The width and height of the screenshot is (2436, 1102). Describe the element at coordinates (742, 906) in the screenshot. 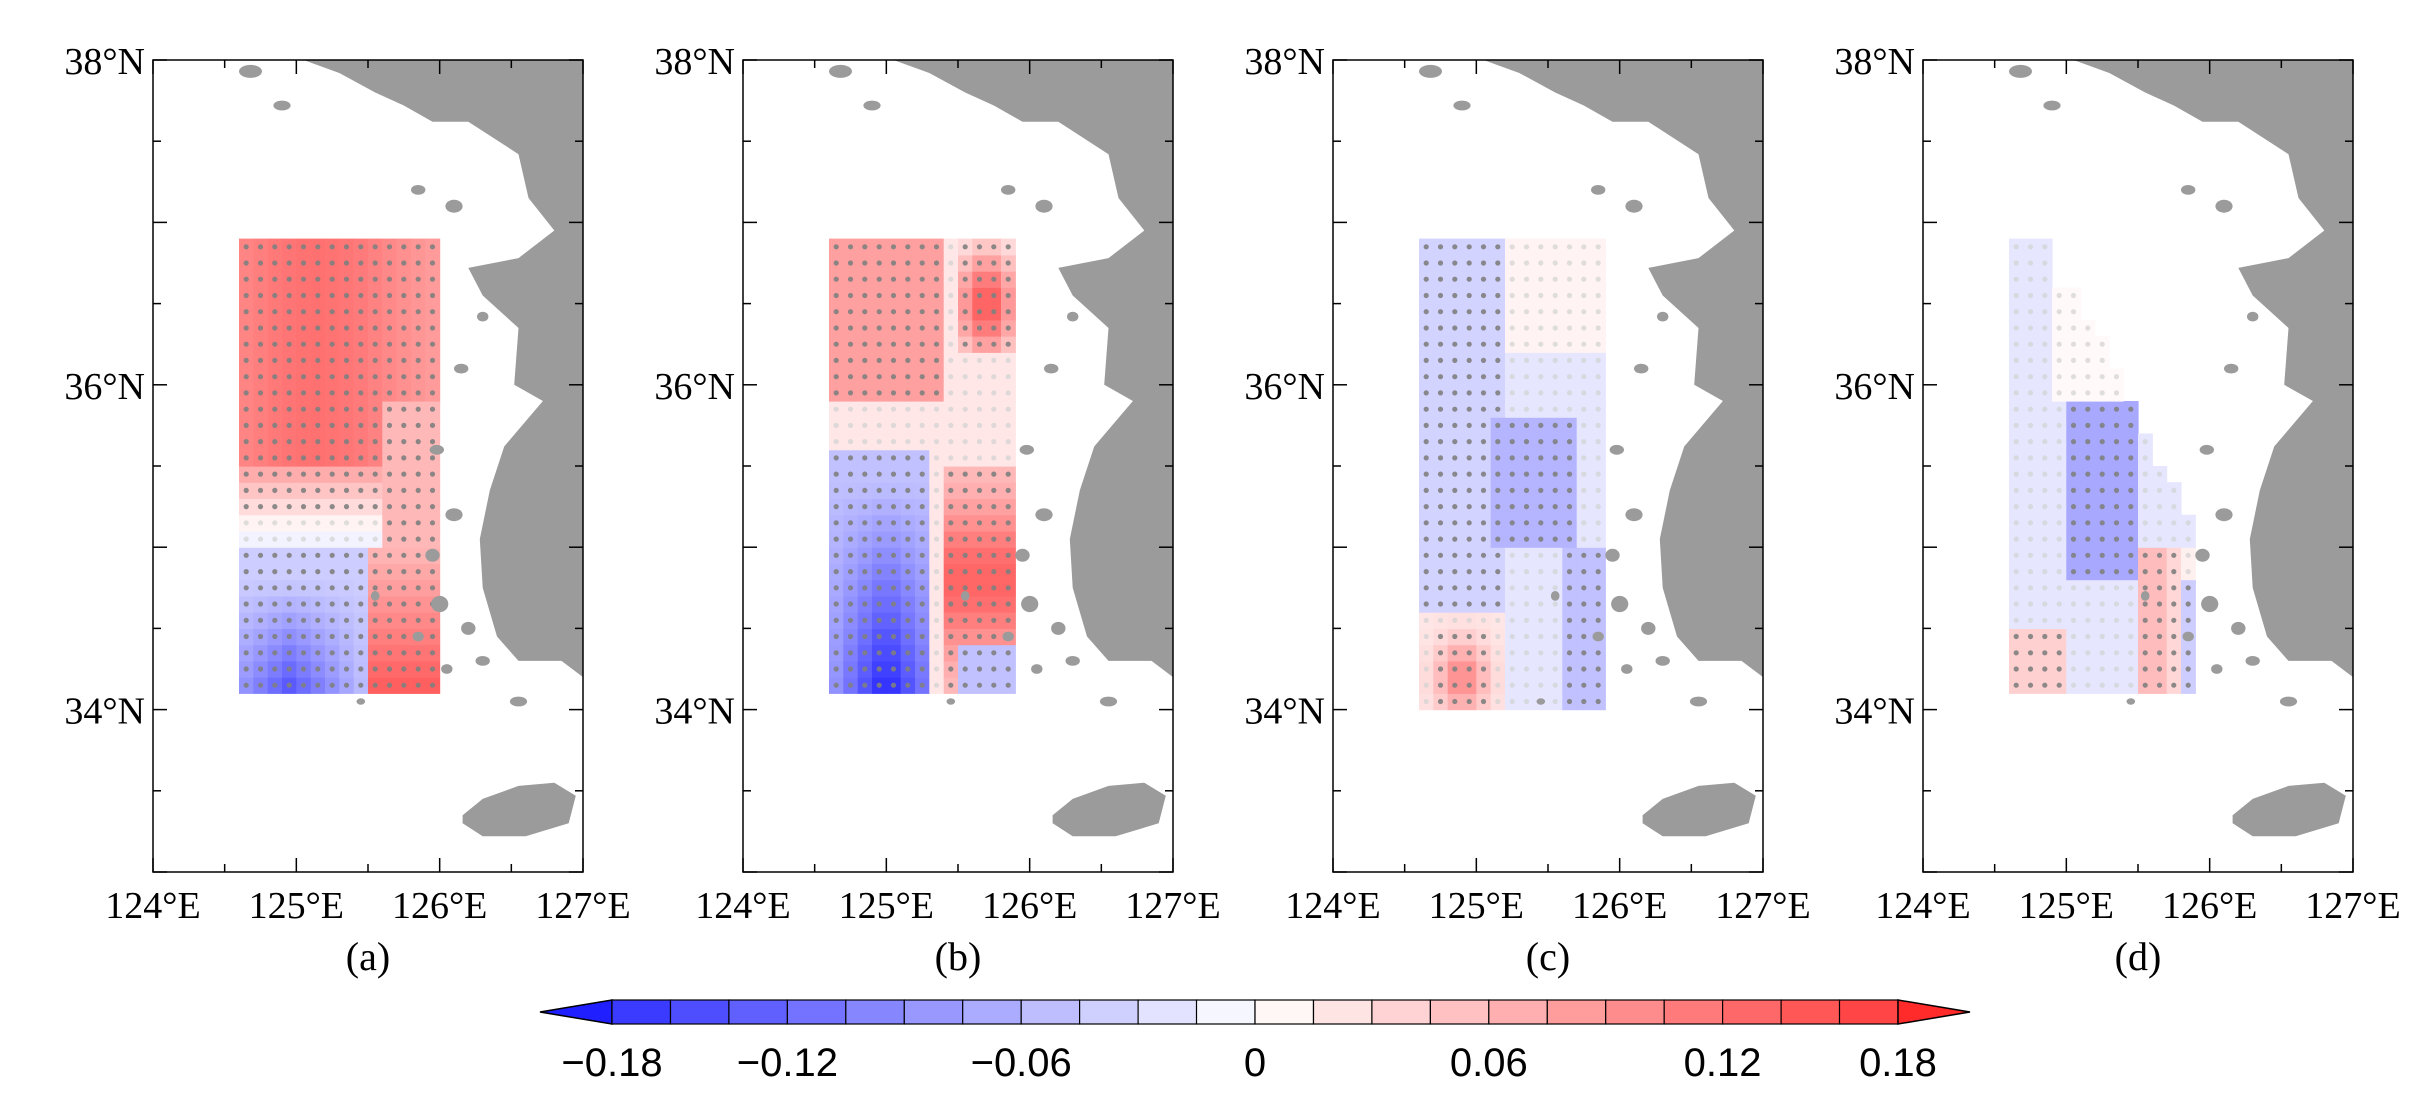

I see `lon-label: 124°E` at that location.